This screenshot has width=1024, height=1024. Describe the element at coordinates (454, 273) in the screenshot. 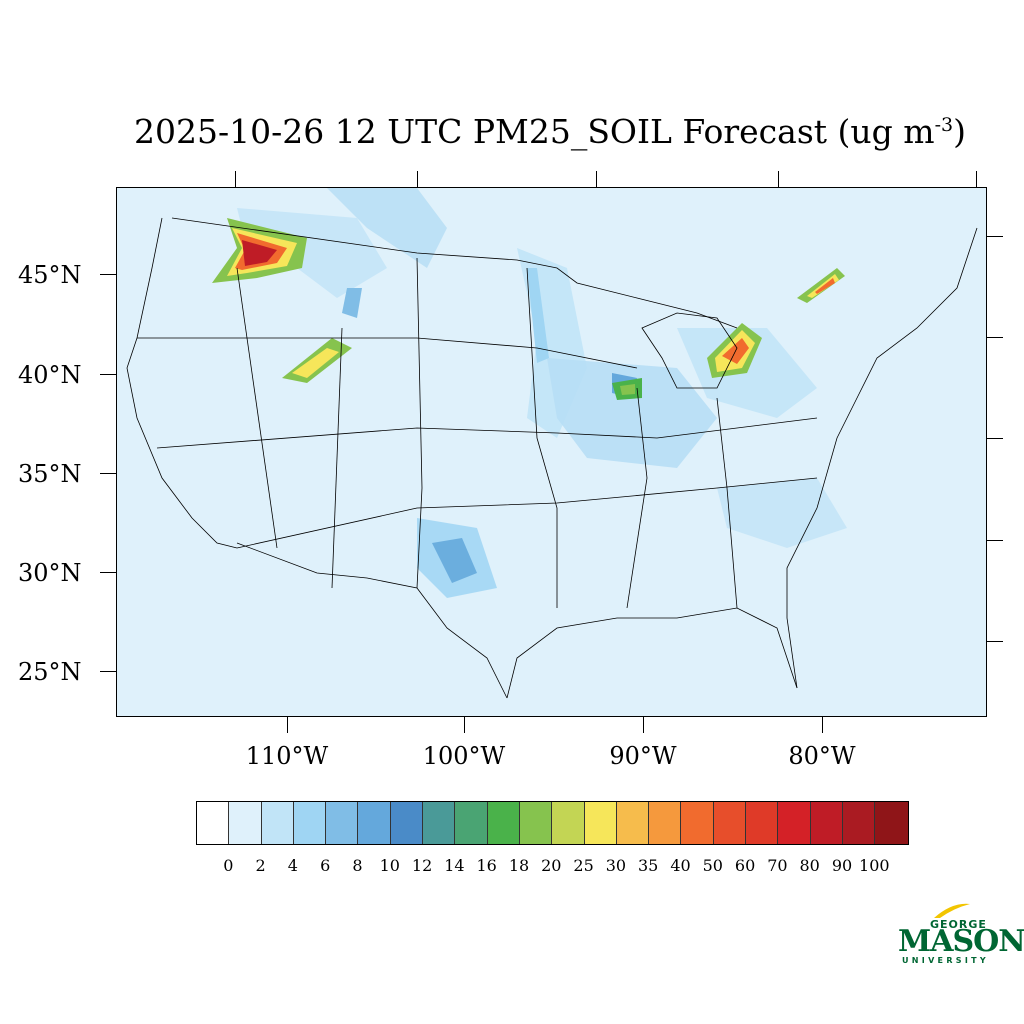

I see `us-canada-border` at that location.